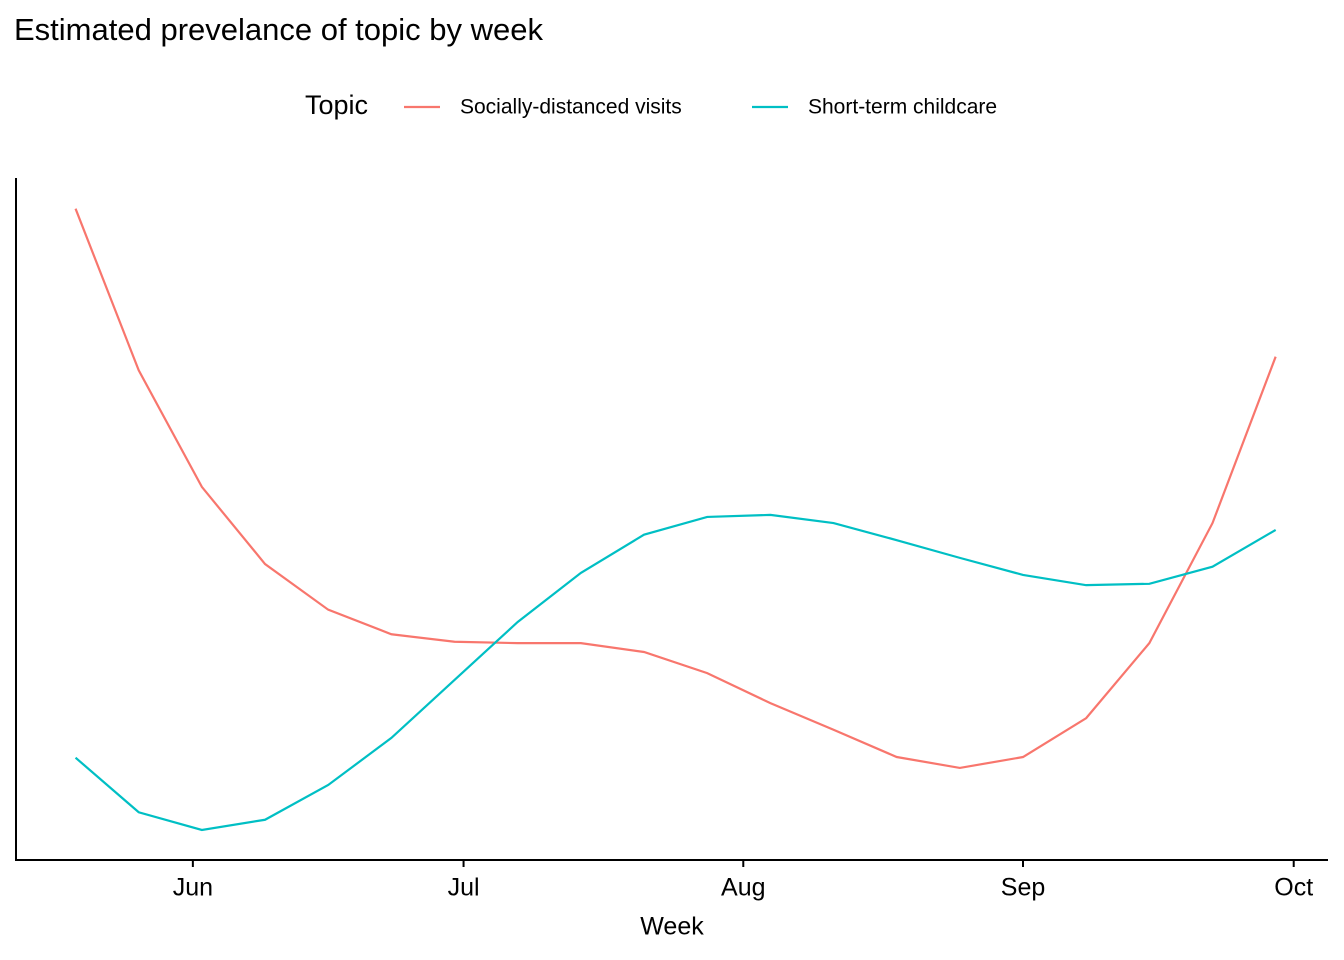  I want to click on x-tick-label: Aug, so click(743, 888).